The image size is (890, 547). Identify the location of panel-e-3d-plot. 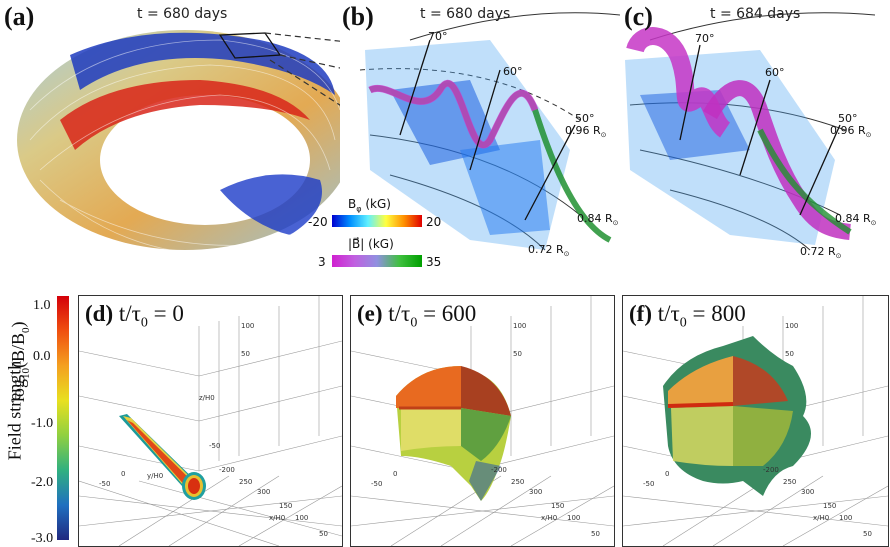
(482, 421).